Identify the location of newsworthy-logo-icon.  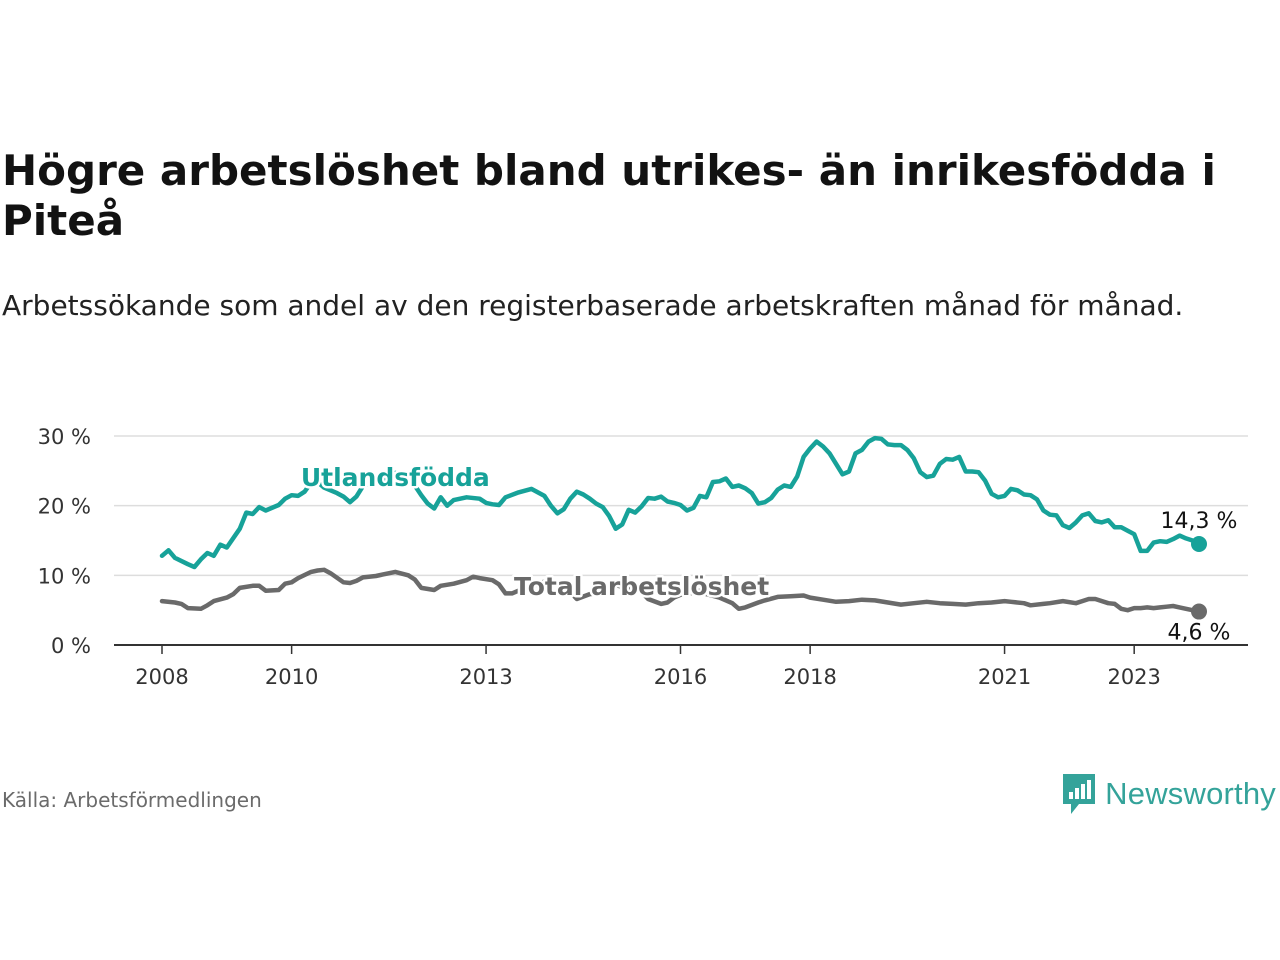
(1079, 794).